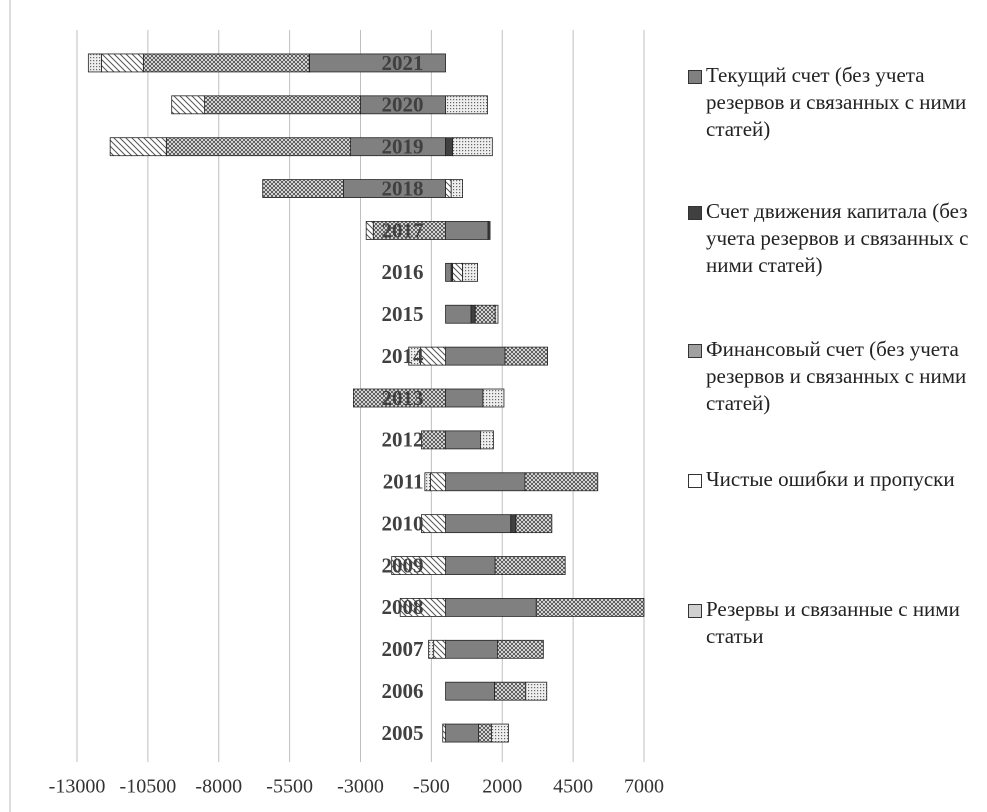 The height and width of the screenshot is (812, 987). I want to click on x-tick-label: 2000, so click(502, 787).